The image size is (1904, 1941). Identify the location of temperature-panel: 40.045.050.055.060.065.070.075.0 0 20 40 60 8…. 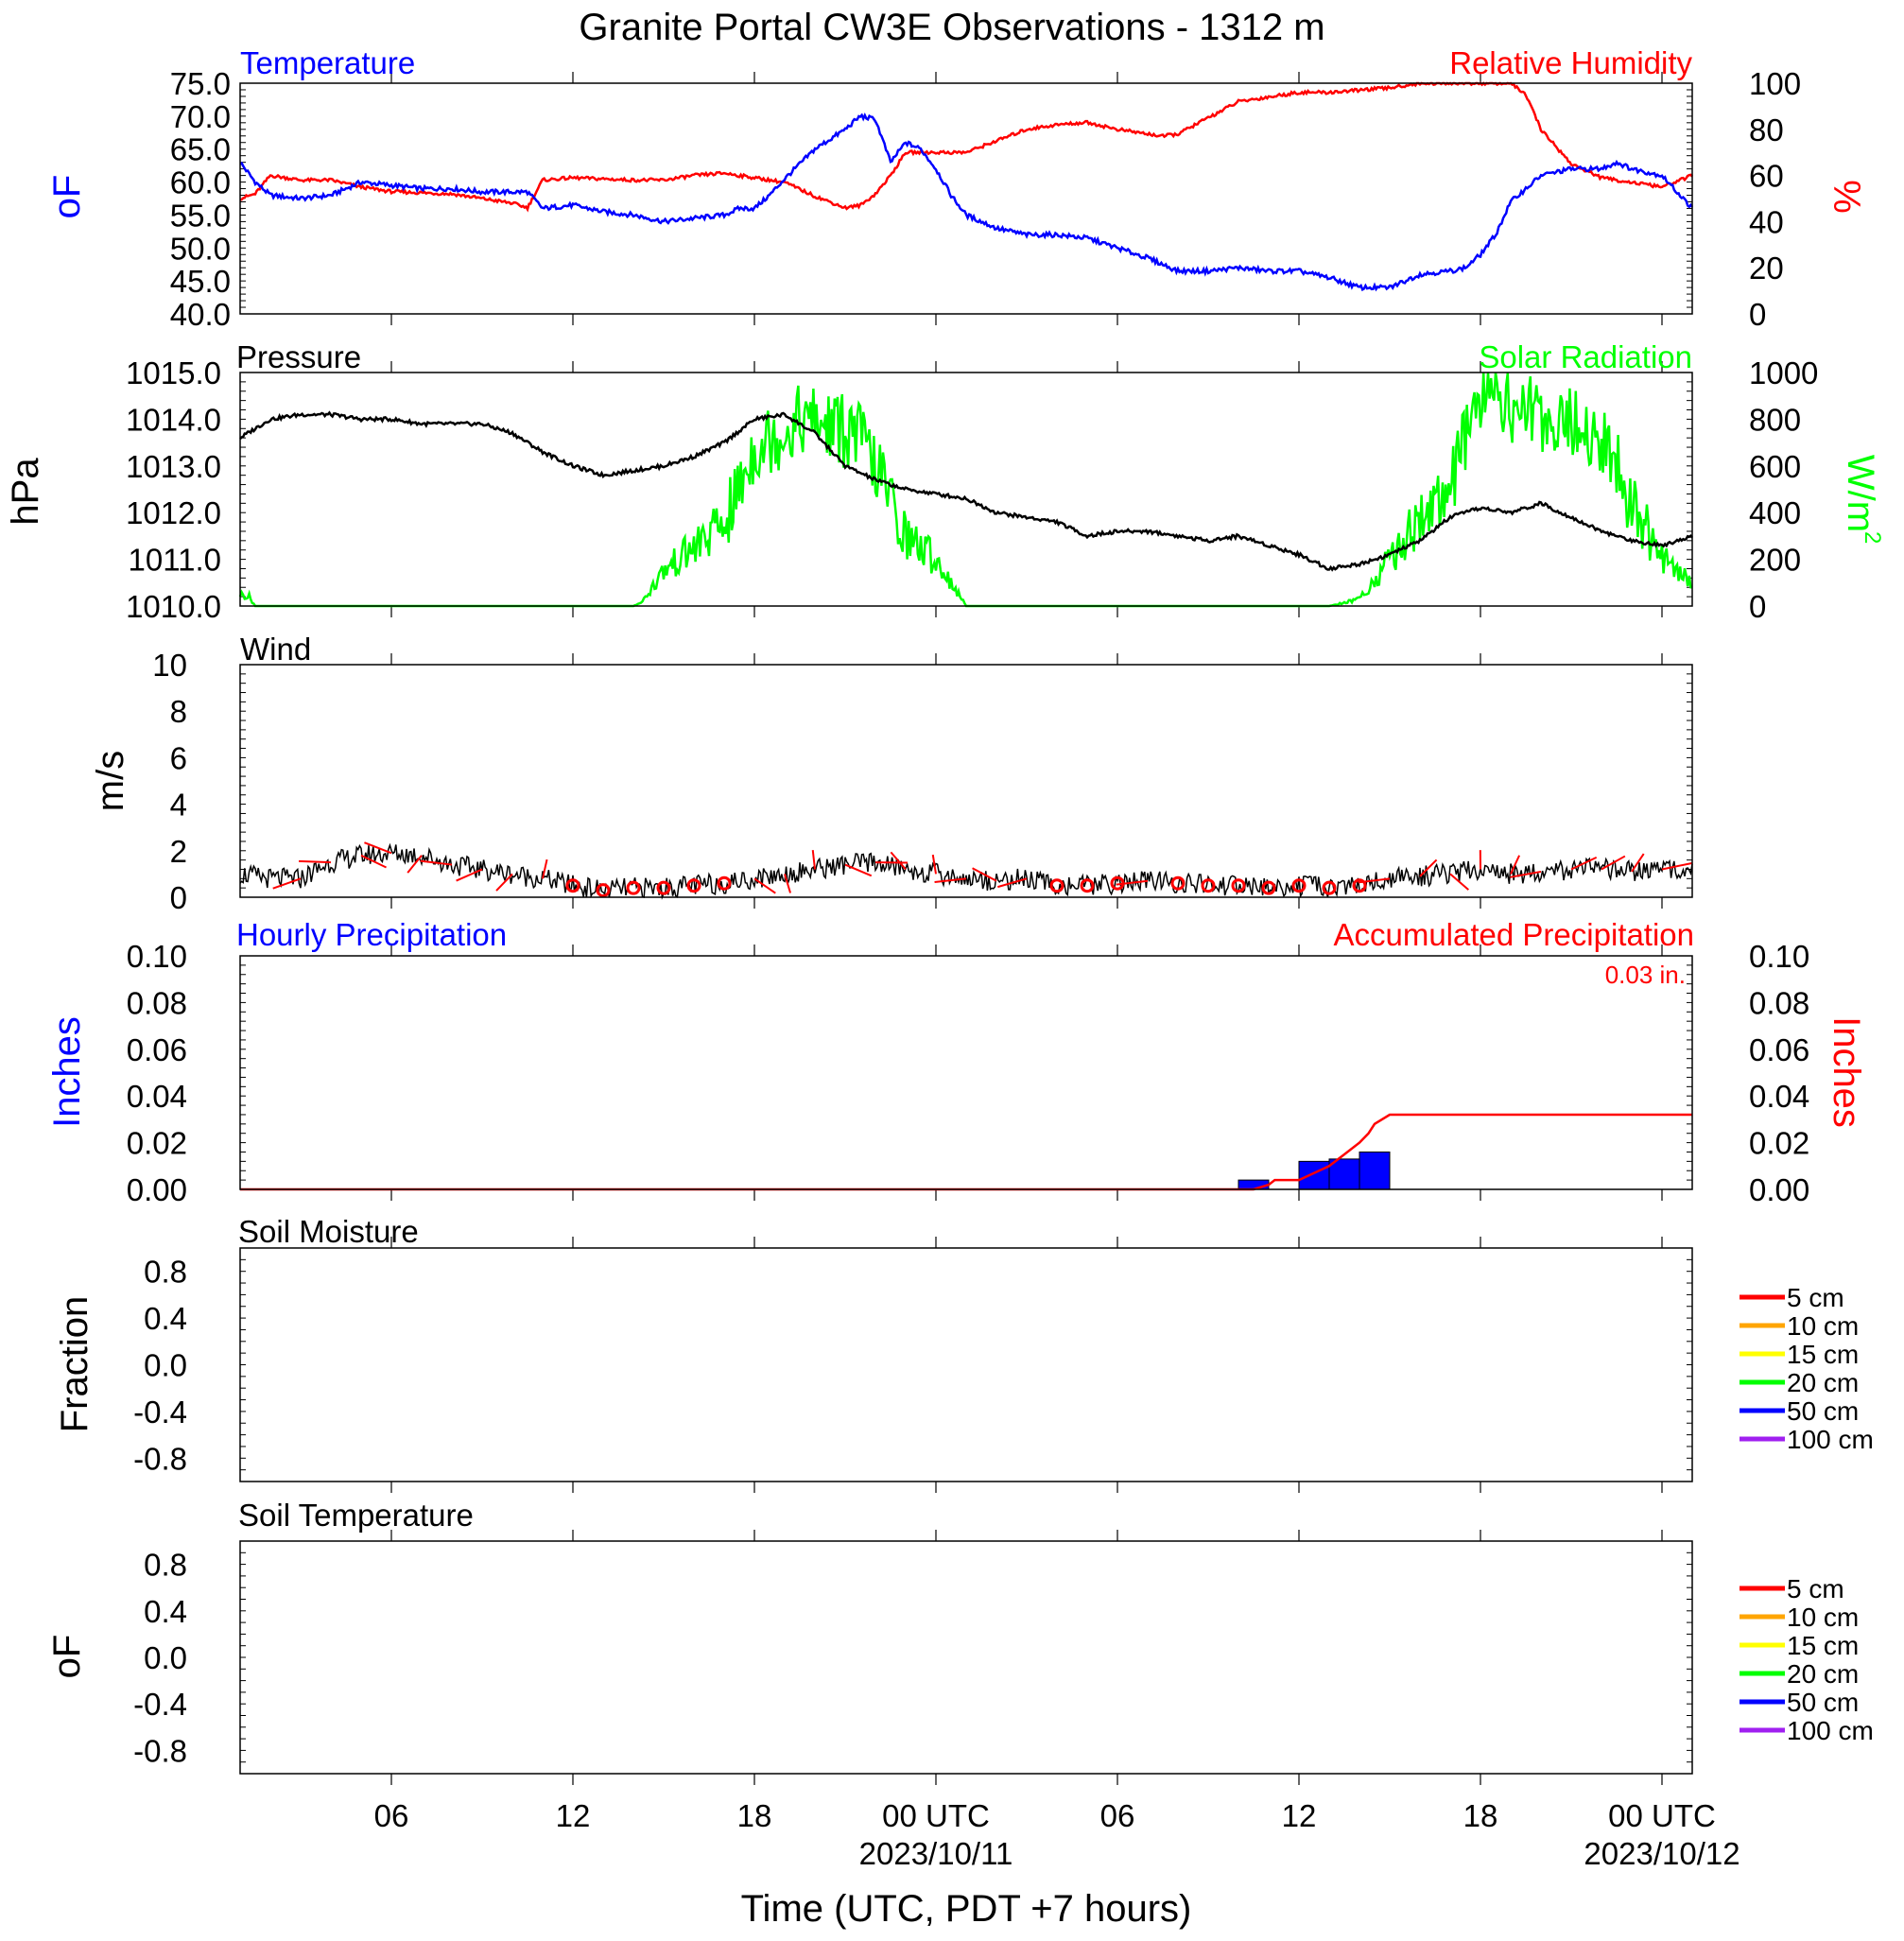
(956, 189).